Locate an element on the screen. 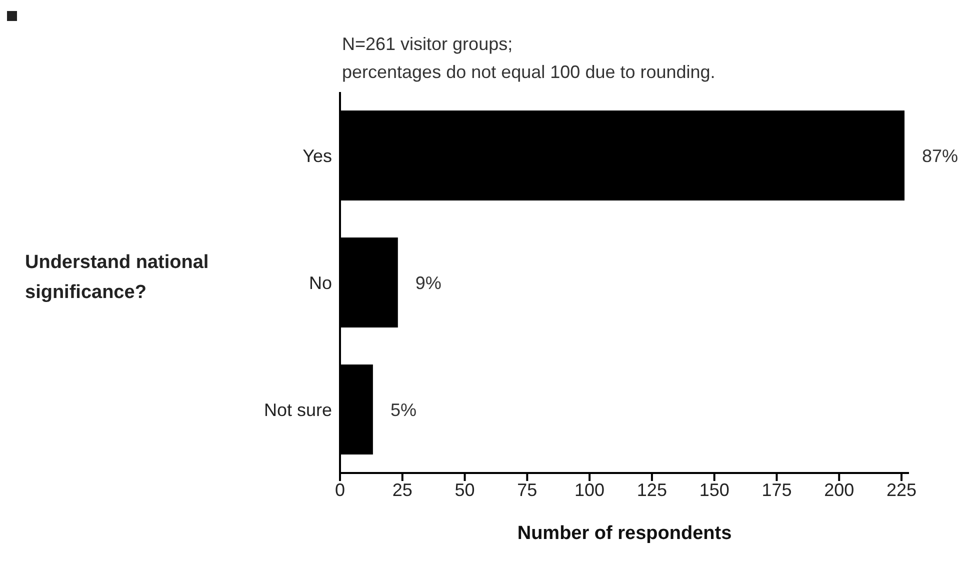  annotation: 87% is located at coordinates (940, 156).